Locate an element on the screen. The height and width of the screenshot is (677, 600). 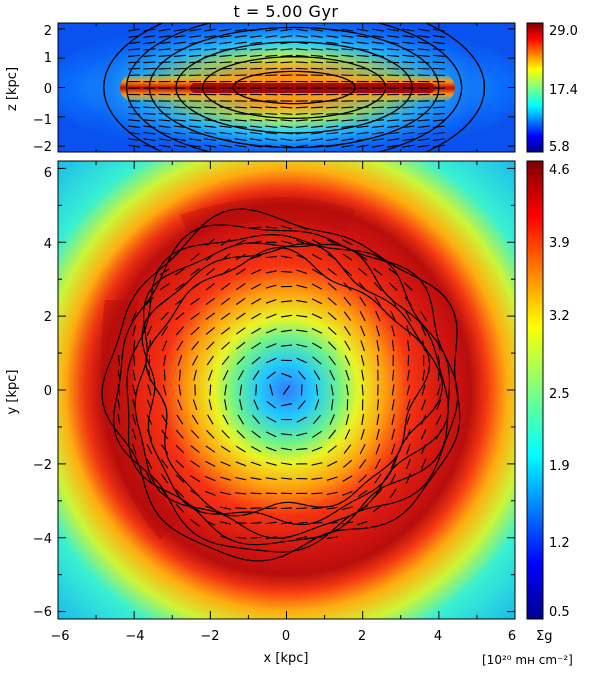
face-on-xtick-label: 6 is located at coordinates (512, 636).